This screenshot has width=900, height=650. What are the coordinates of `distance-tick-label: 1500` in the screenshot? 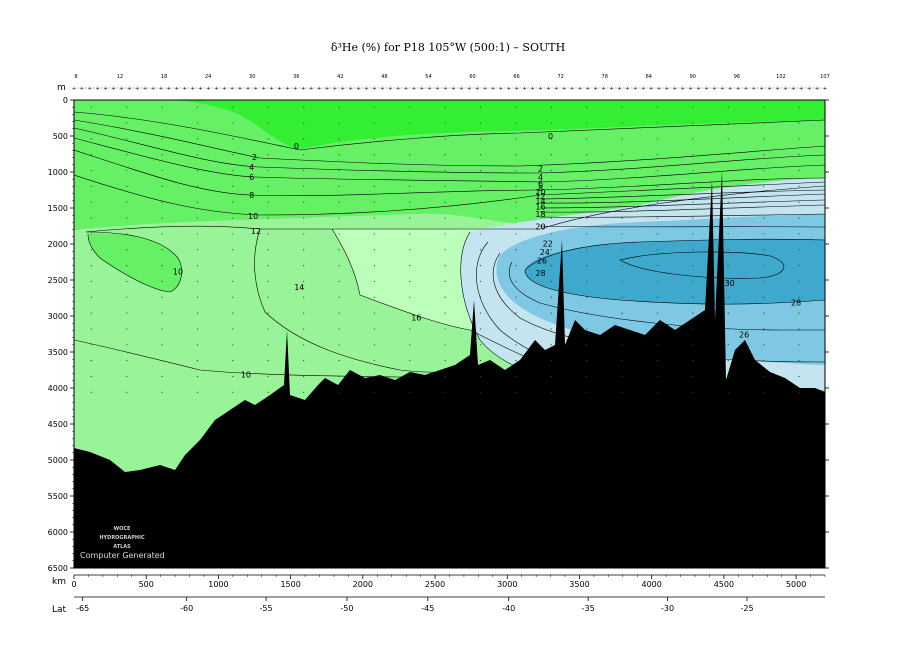 It's located at (290, 584).